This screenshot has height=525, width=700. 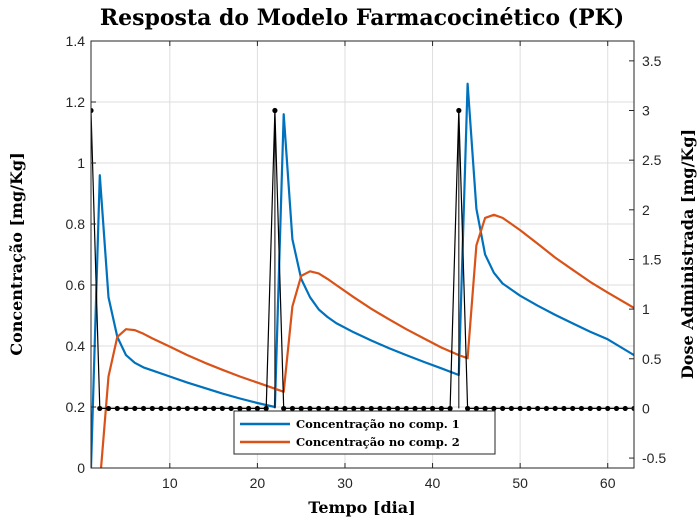 I want to click on tick-label-x: 30, so click(x=345, y=483).